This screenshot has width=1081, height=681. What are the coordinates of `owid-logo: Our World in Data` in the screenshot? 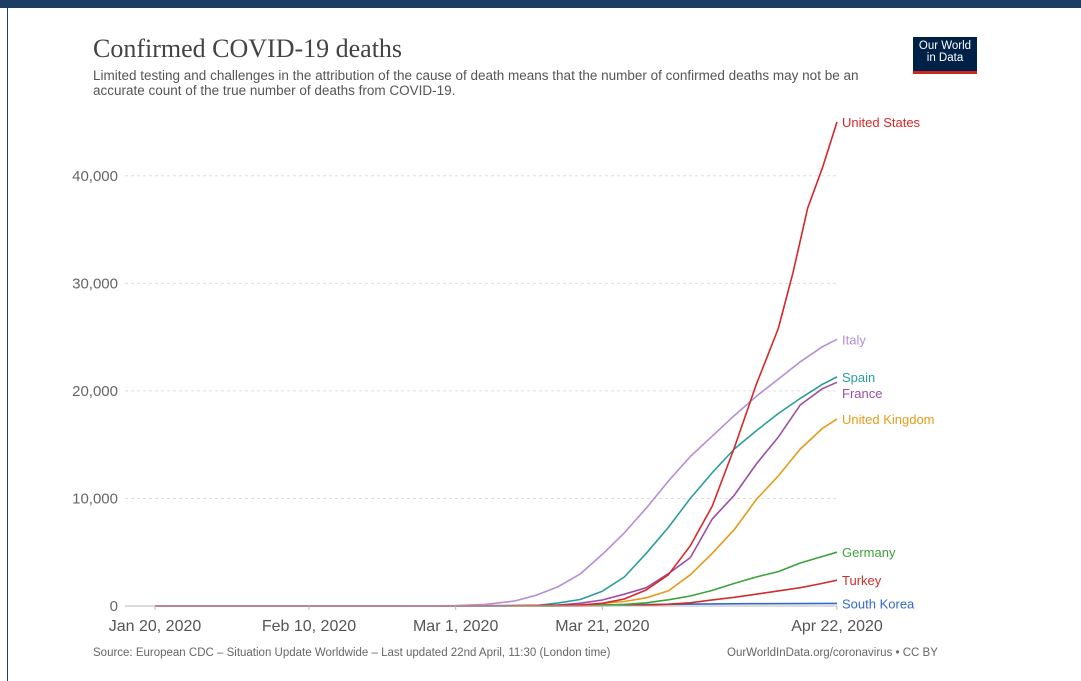 It's located at (945, 55).